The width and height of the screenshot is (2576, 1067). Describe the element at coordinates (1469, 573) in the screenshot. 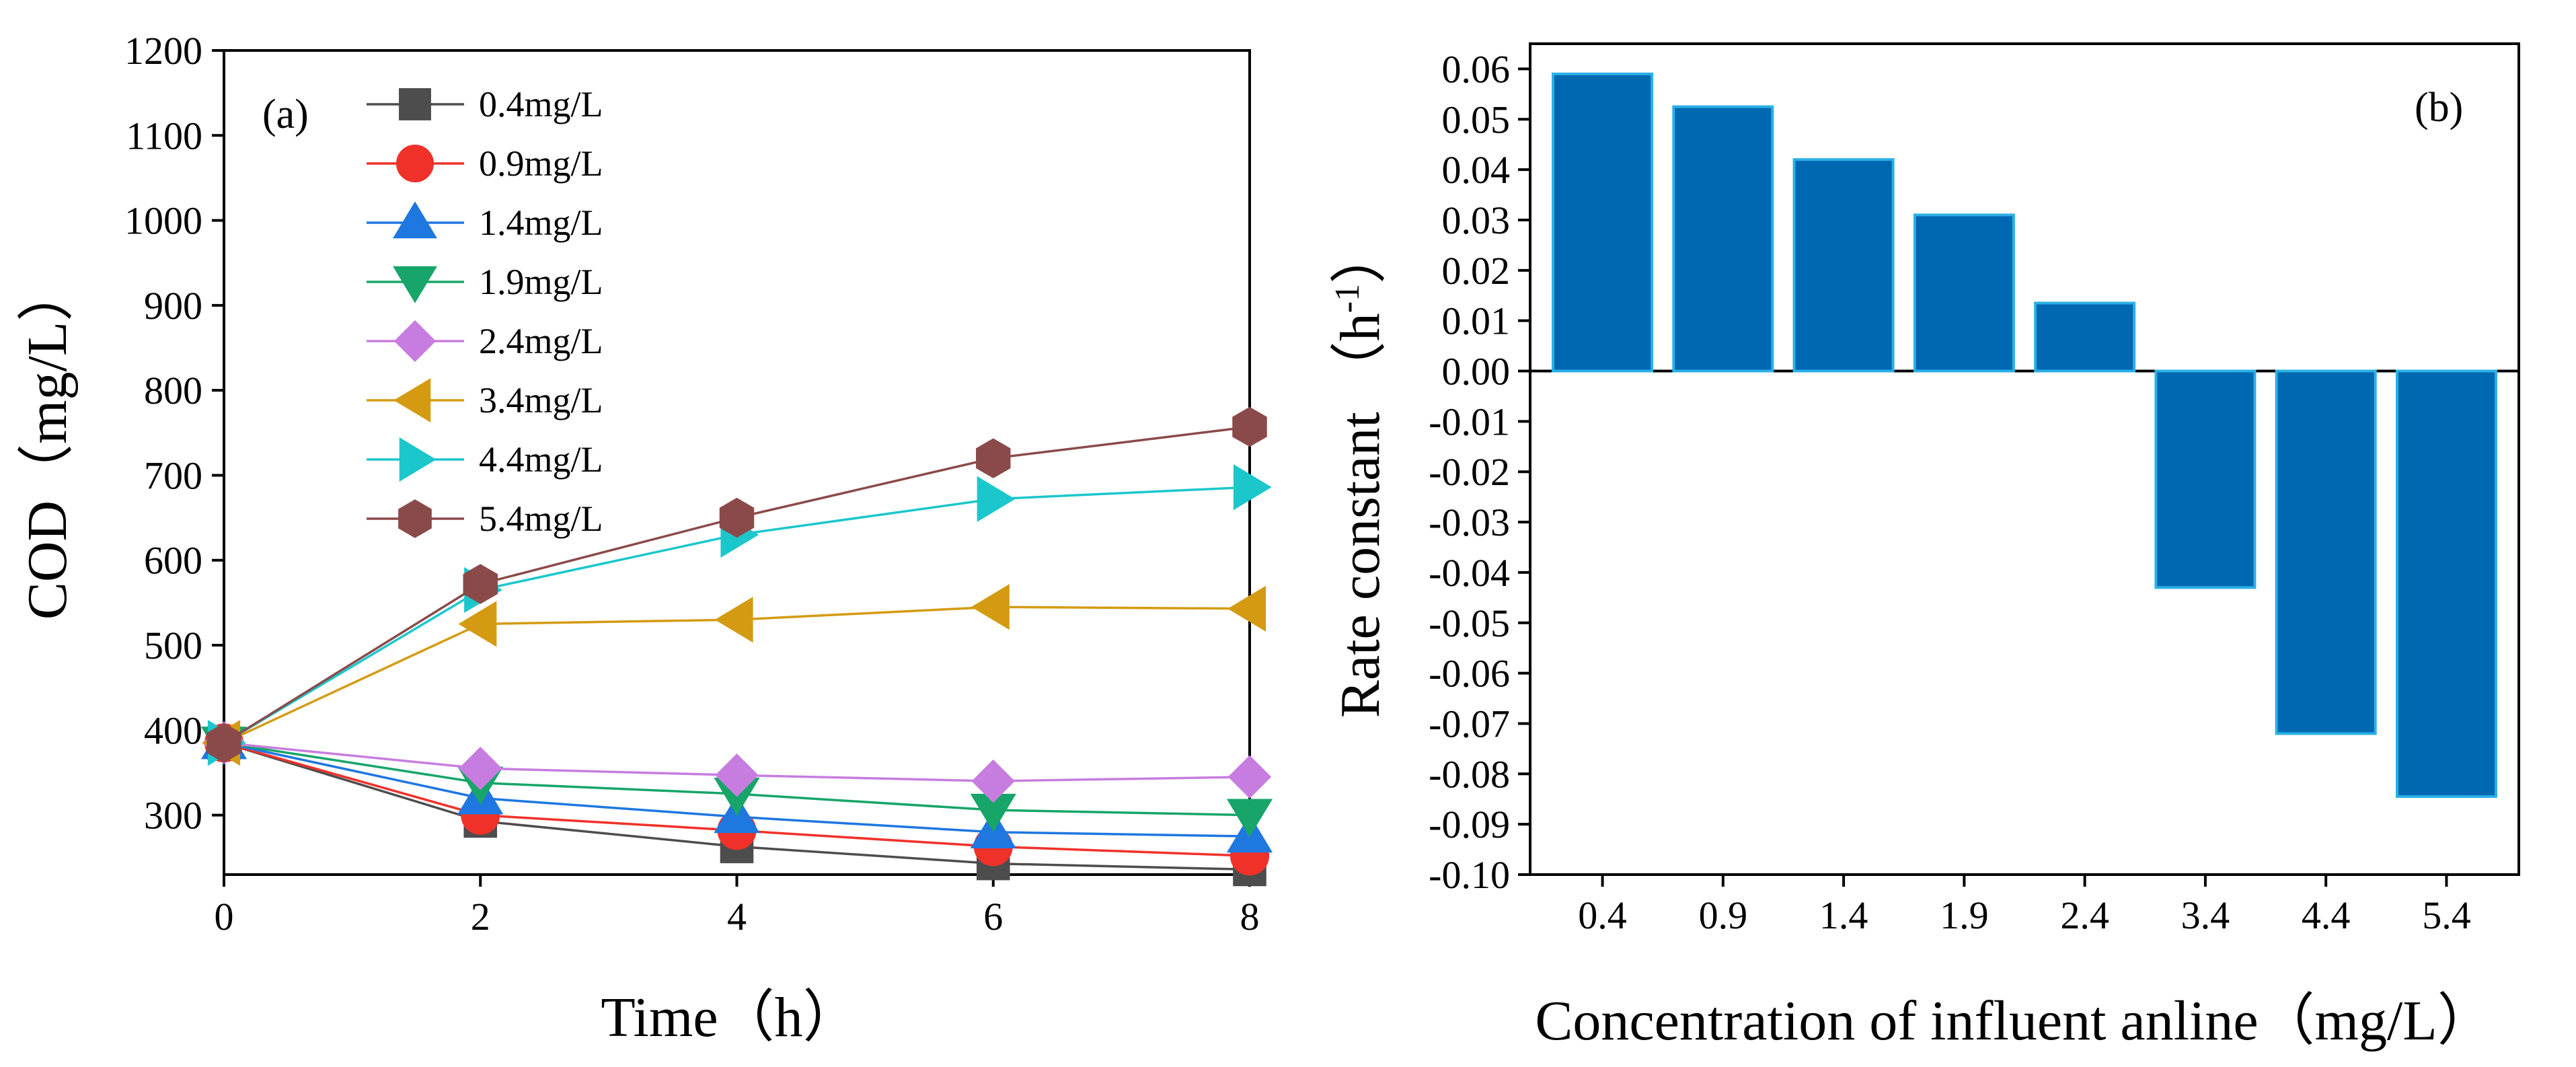

I see `b-y-tick-label: -0.04` at that location.